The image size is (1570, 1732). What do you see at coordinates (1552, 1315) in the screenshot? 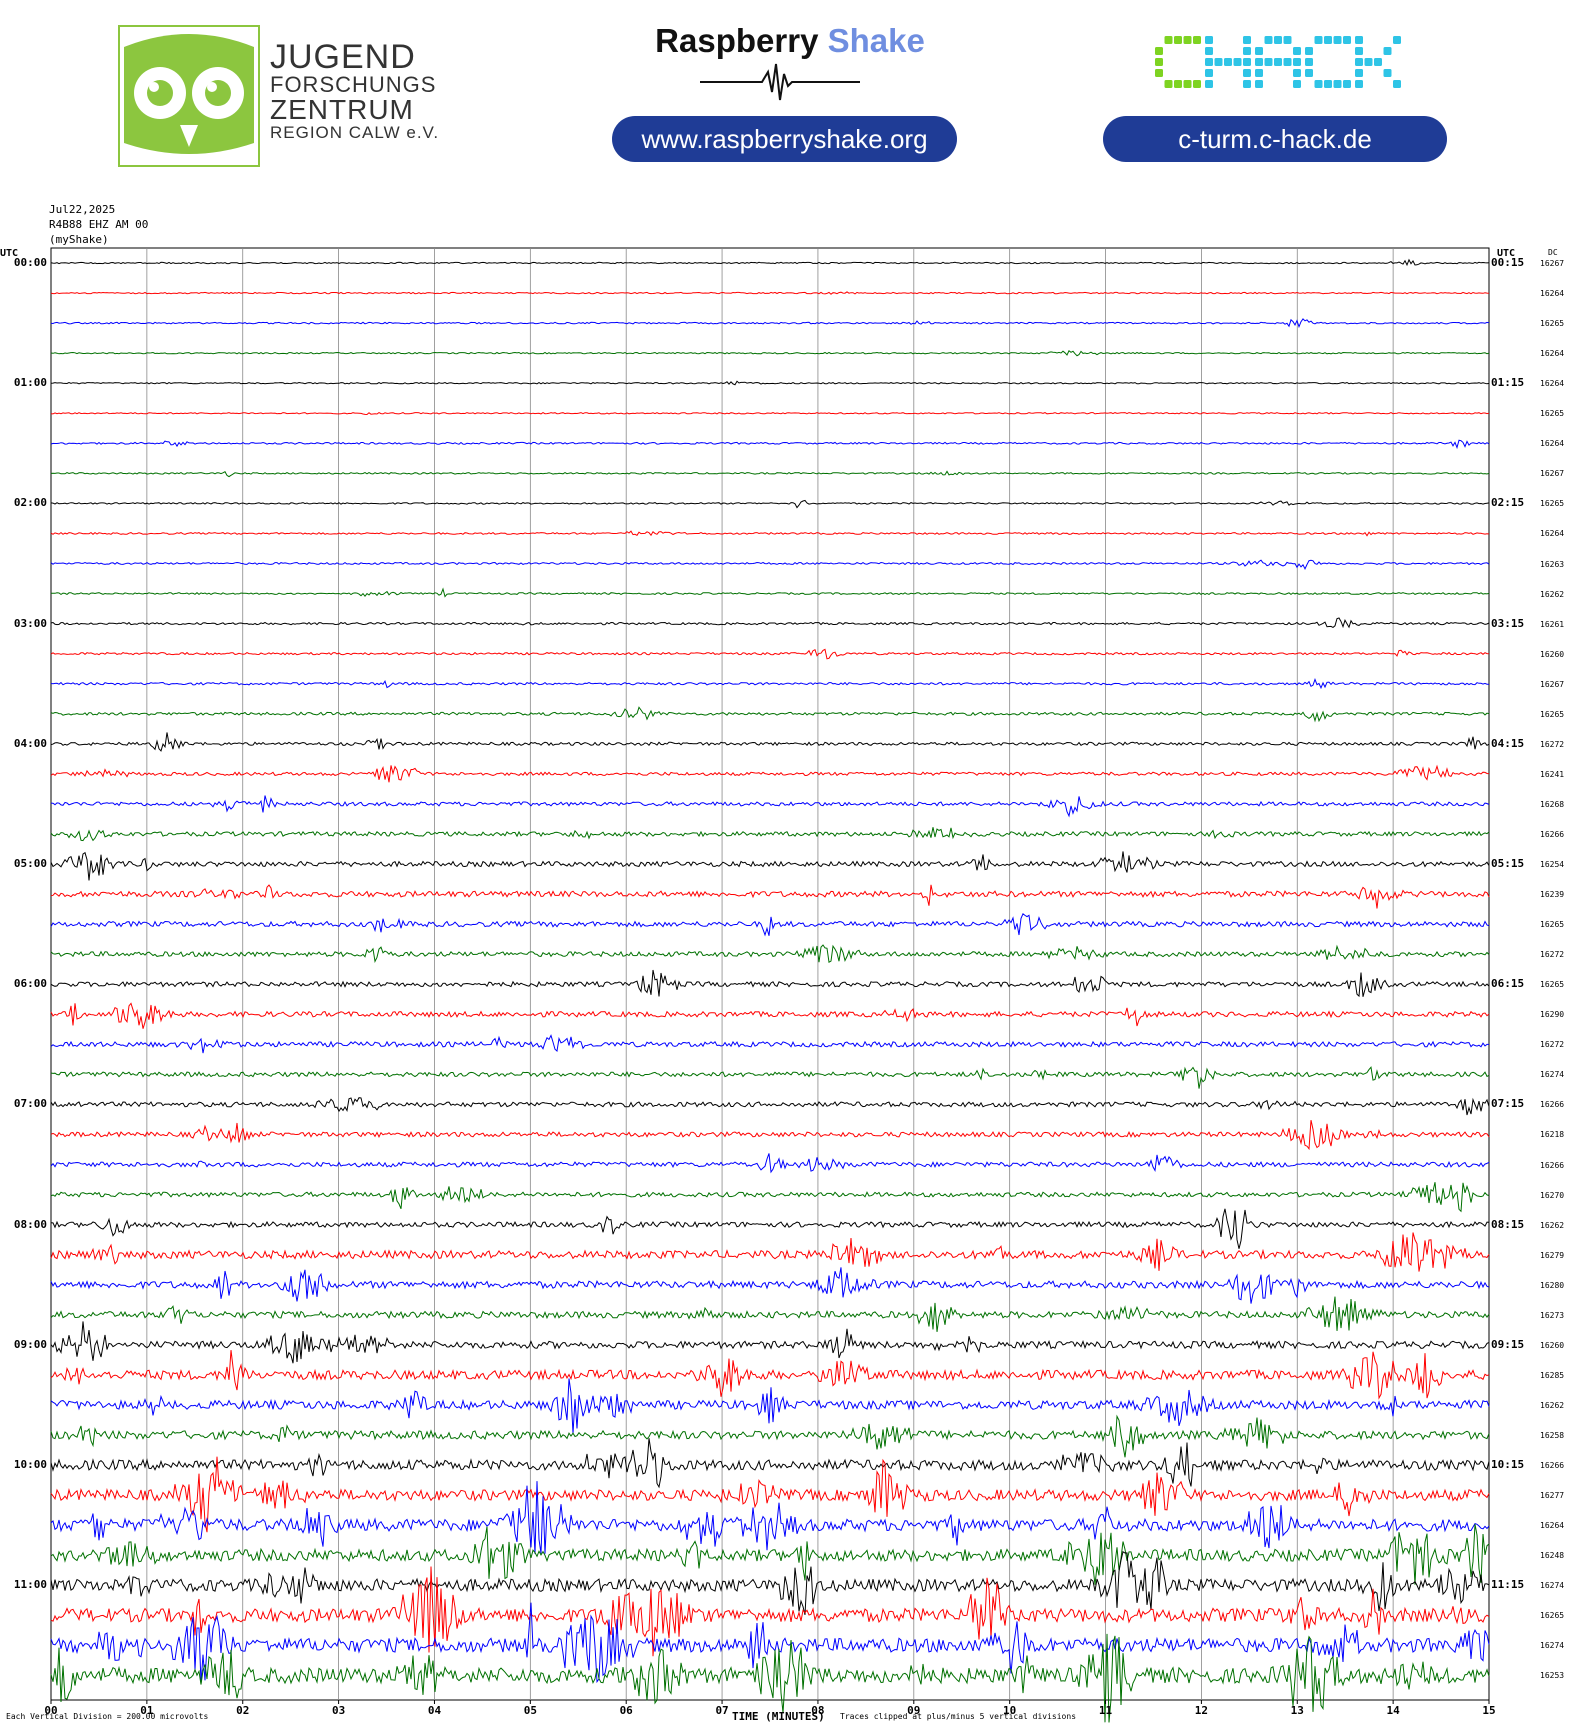
I see `row-dc-label: 16273` at bounding box center [1552, 1315].